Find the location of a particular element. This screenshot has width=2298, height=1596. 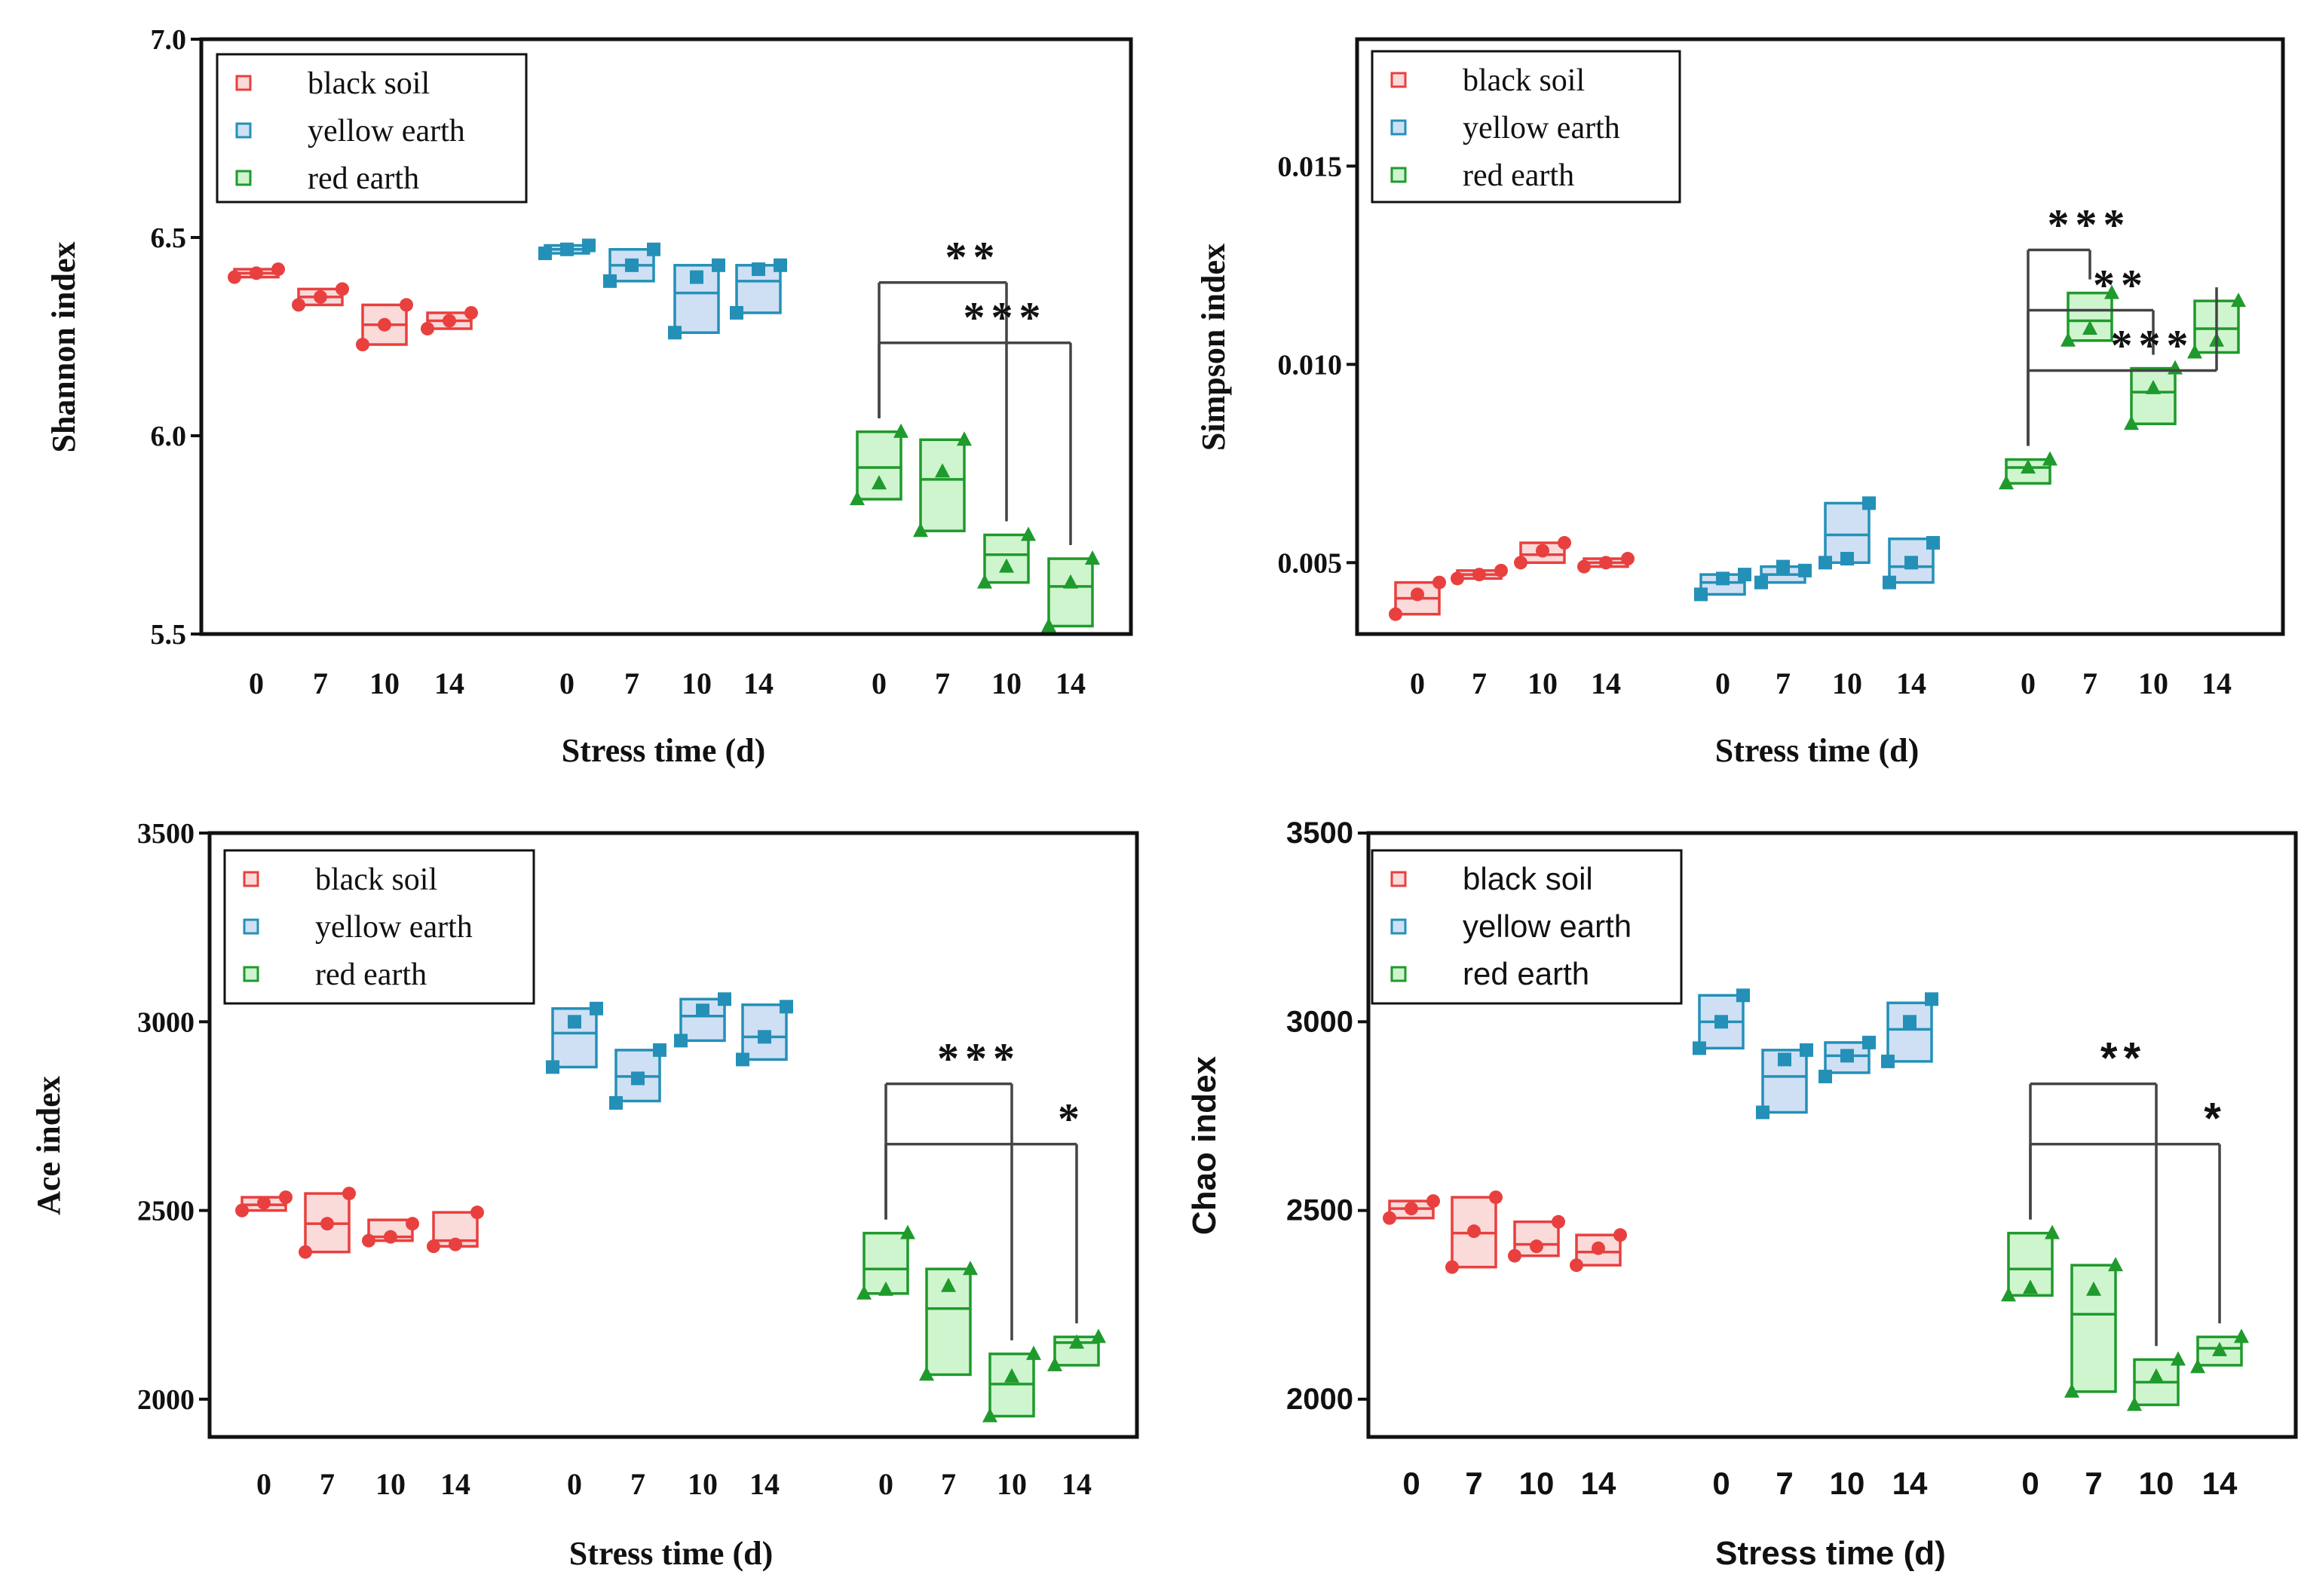

legend-label-black-soil: black soil is located at coordinates (376, 879).